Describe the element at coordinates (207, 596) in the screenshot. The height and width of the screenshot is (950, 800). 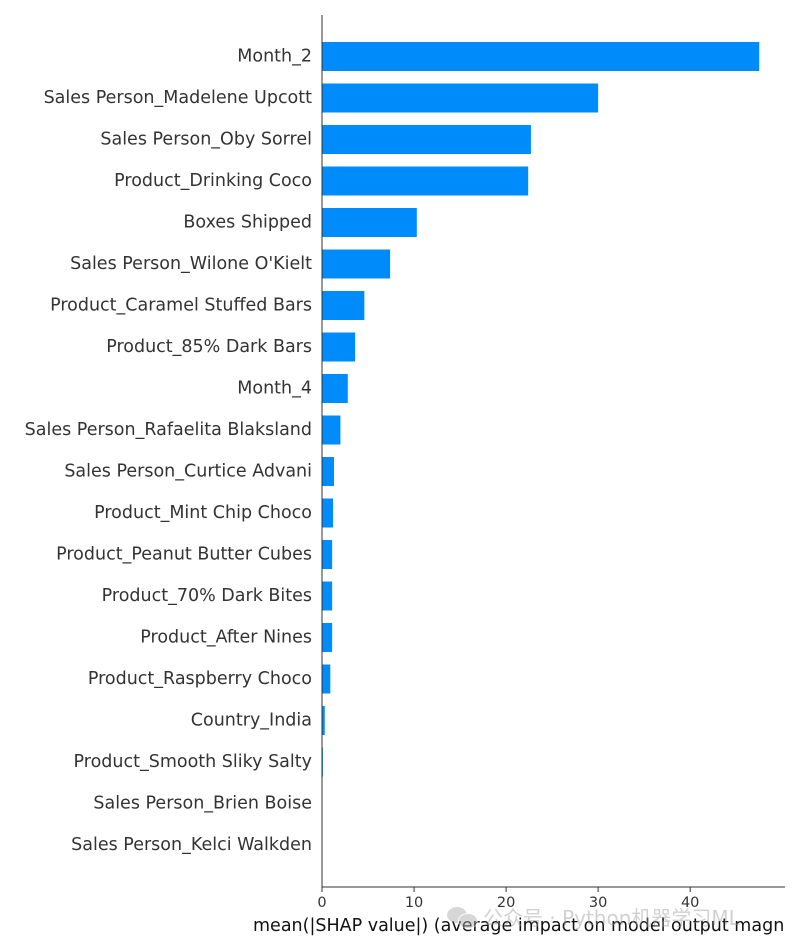
I see `category-label-13: Product_70% Dark Bites` at that location.